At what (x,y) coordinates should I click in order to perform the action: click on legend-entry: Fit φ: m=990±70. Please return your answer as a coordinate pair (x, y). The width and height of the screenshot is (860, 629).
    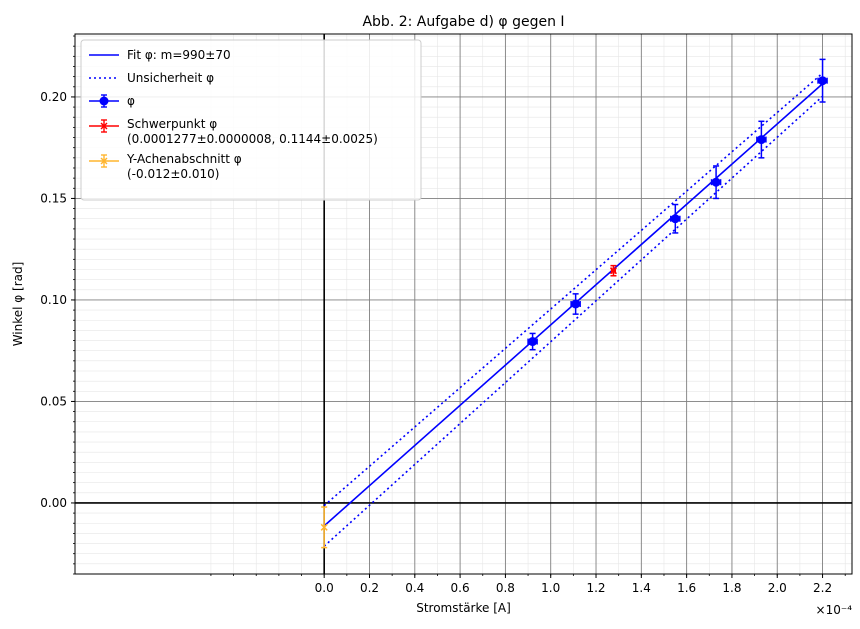
    Looking at the image, I should click on (160, 55).